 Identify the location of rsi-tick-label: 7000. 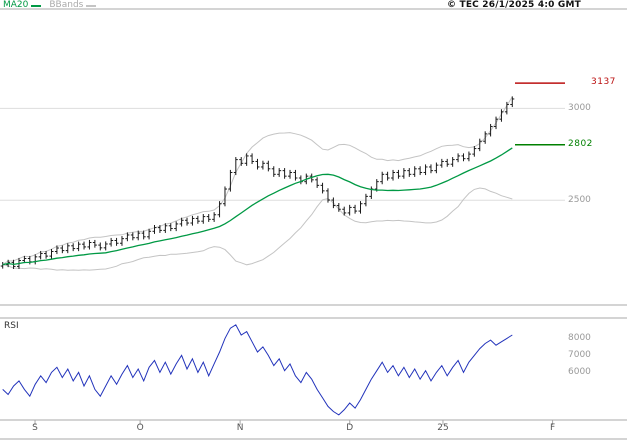
(579, 355).